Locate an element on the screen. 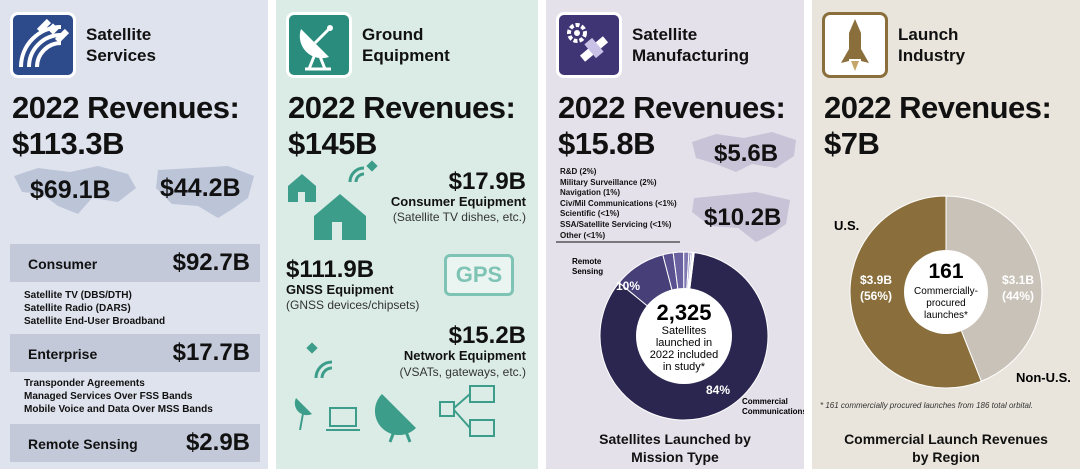 The height and width of the screenshot is (469, 1080). manufacturing-revenue: 2022 Revenues: $15.8B is located at coordinates (672, 125).